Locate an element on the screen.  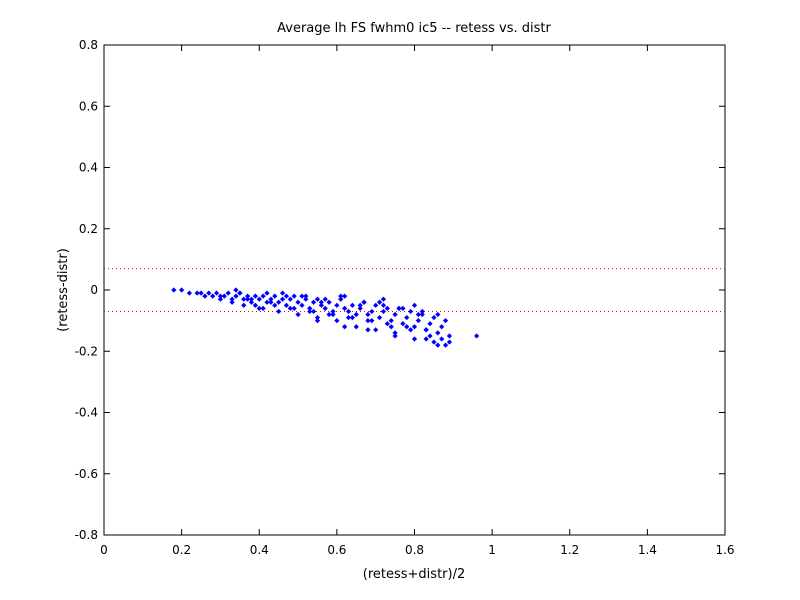
x-tick-label: 1.6 is located at coordinates (724, 550).